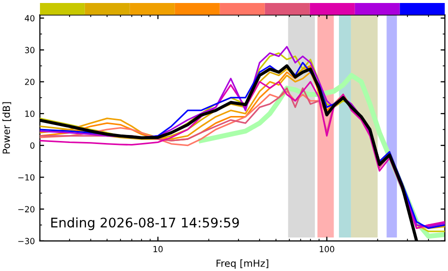 This screenshot has width=448, height=271. Describe the element at coordinates (26, 241) in the screenshot. I see `y-tick-label: −30` at that location.